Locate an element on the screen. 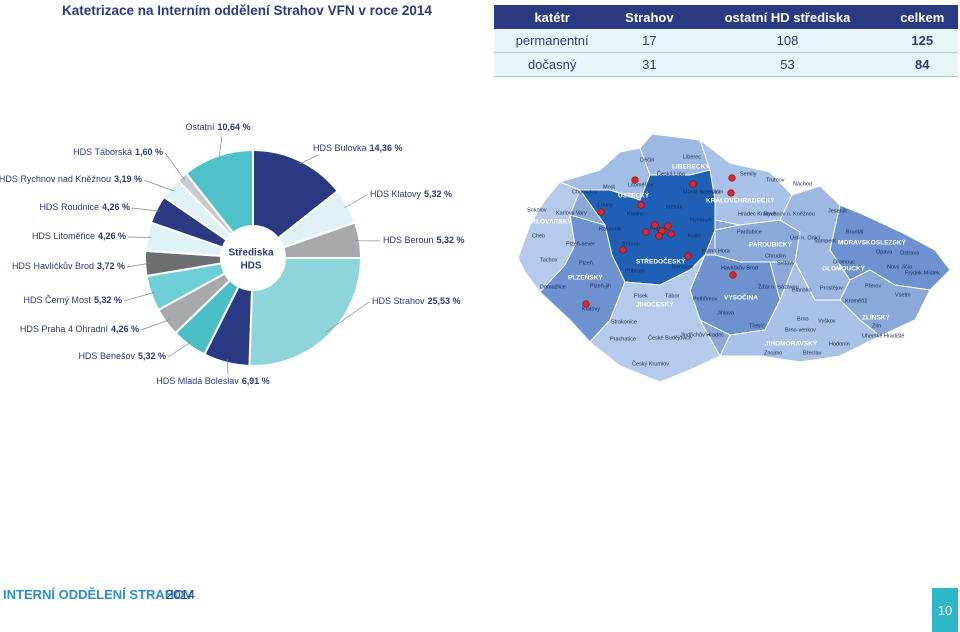  district-label: Písek is located at coordinates (641, 296).